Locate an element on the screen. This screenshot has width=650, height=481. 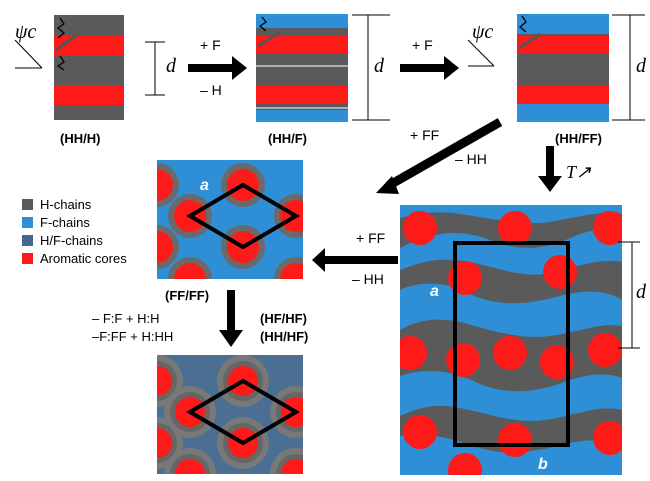
hf-hf-label: (HF/HF) is located at coordinates (283, 318).